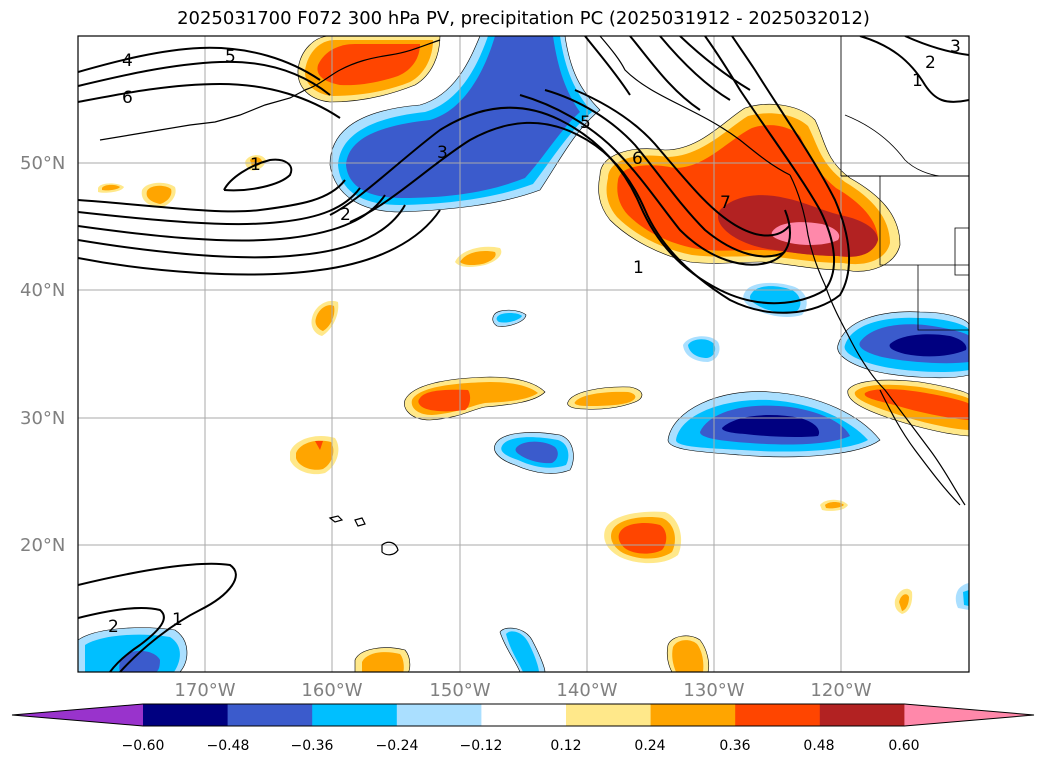 This screenshot has width=1047, height=765. I want to click on lat-label: 40°N, so click(42, 290).